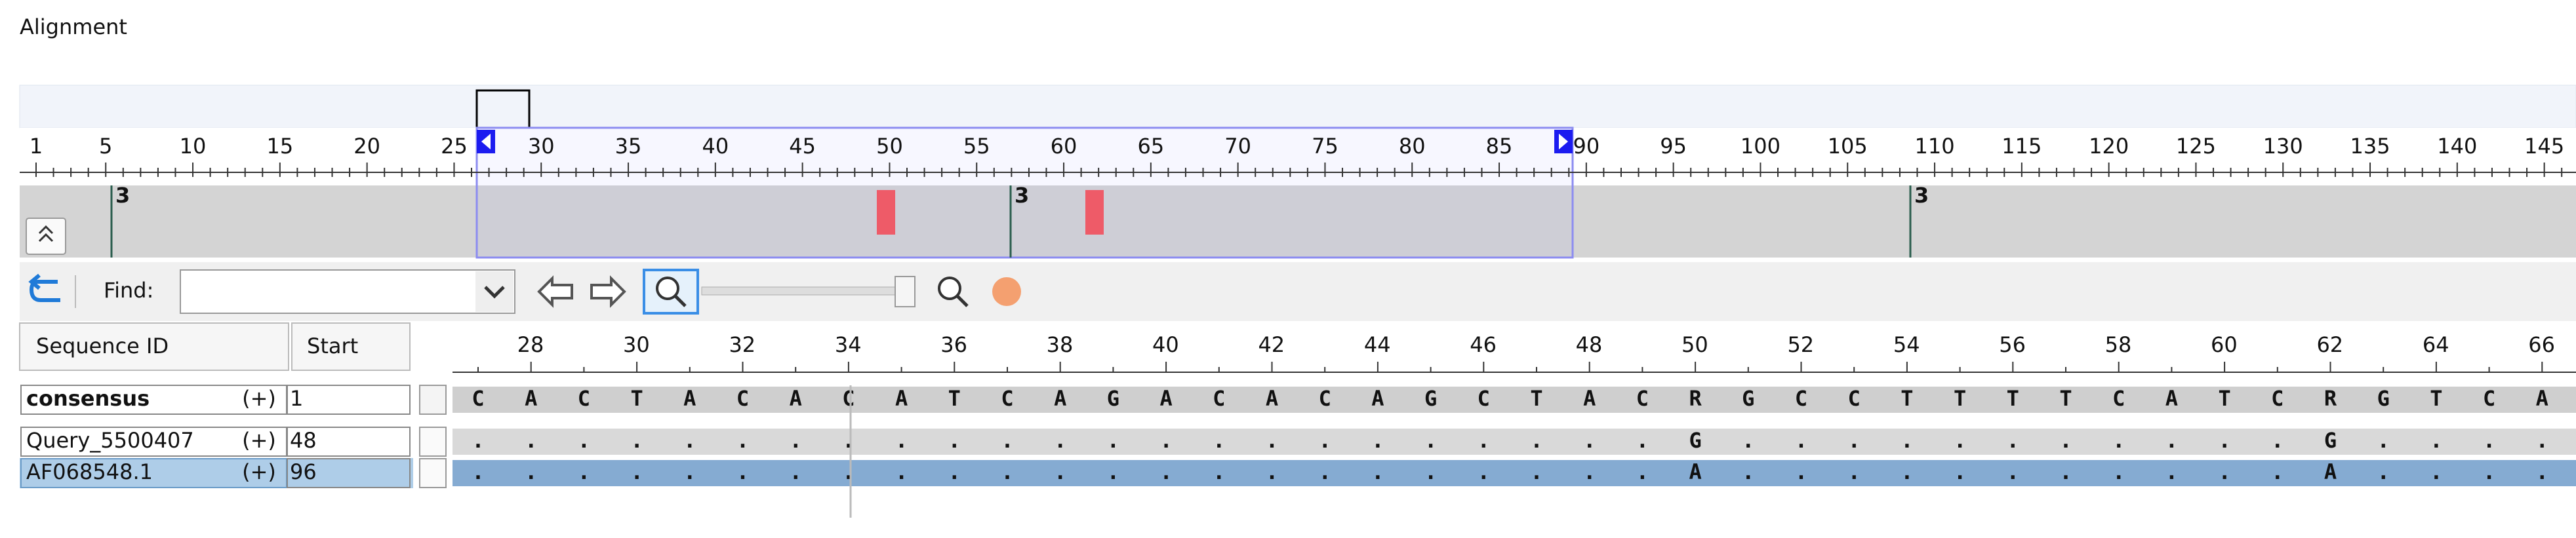 Image resolution: width=2576 pixels, height=538 pixels. Describe the element at coordinates (2541, 344) in the screenshot. I see `alignment-ruler-label: 66` at that location.